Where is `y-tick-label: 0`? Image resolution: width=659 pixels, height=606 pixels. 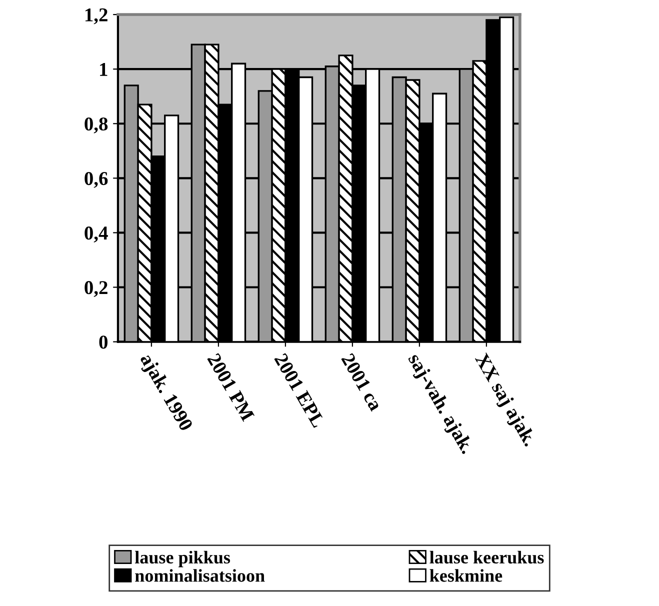
y-tick-label: 0 is located at coordinates (103, 342).